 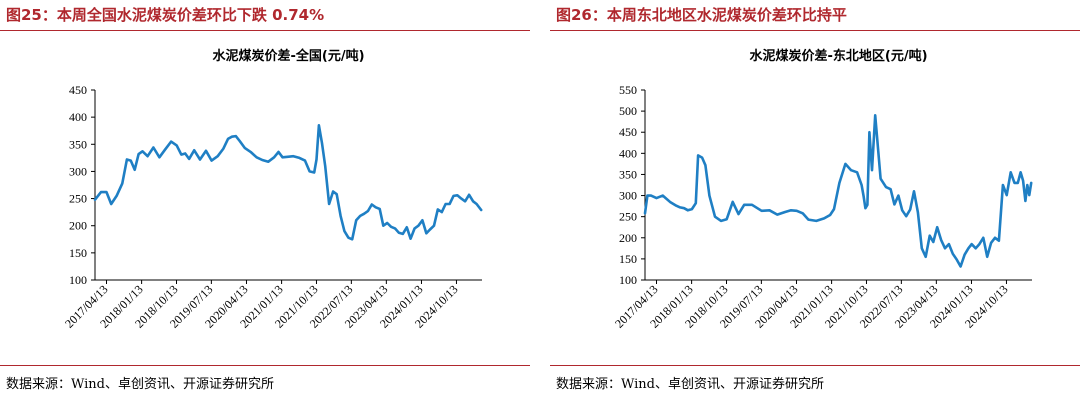 I want to click on chart-title: 水泥煤炭价差-东北地区(元/吨), so click(x=838, y=56).